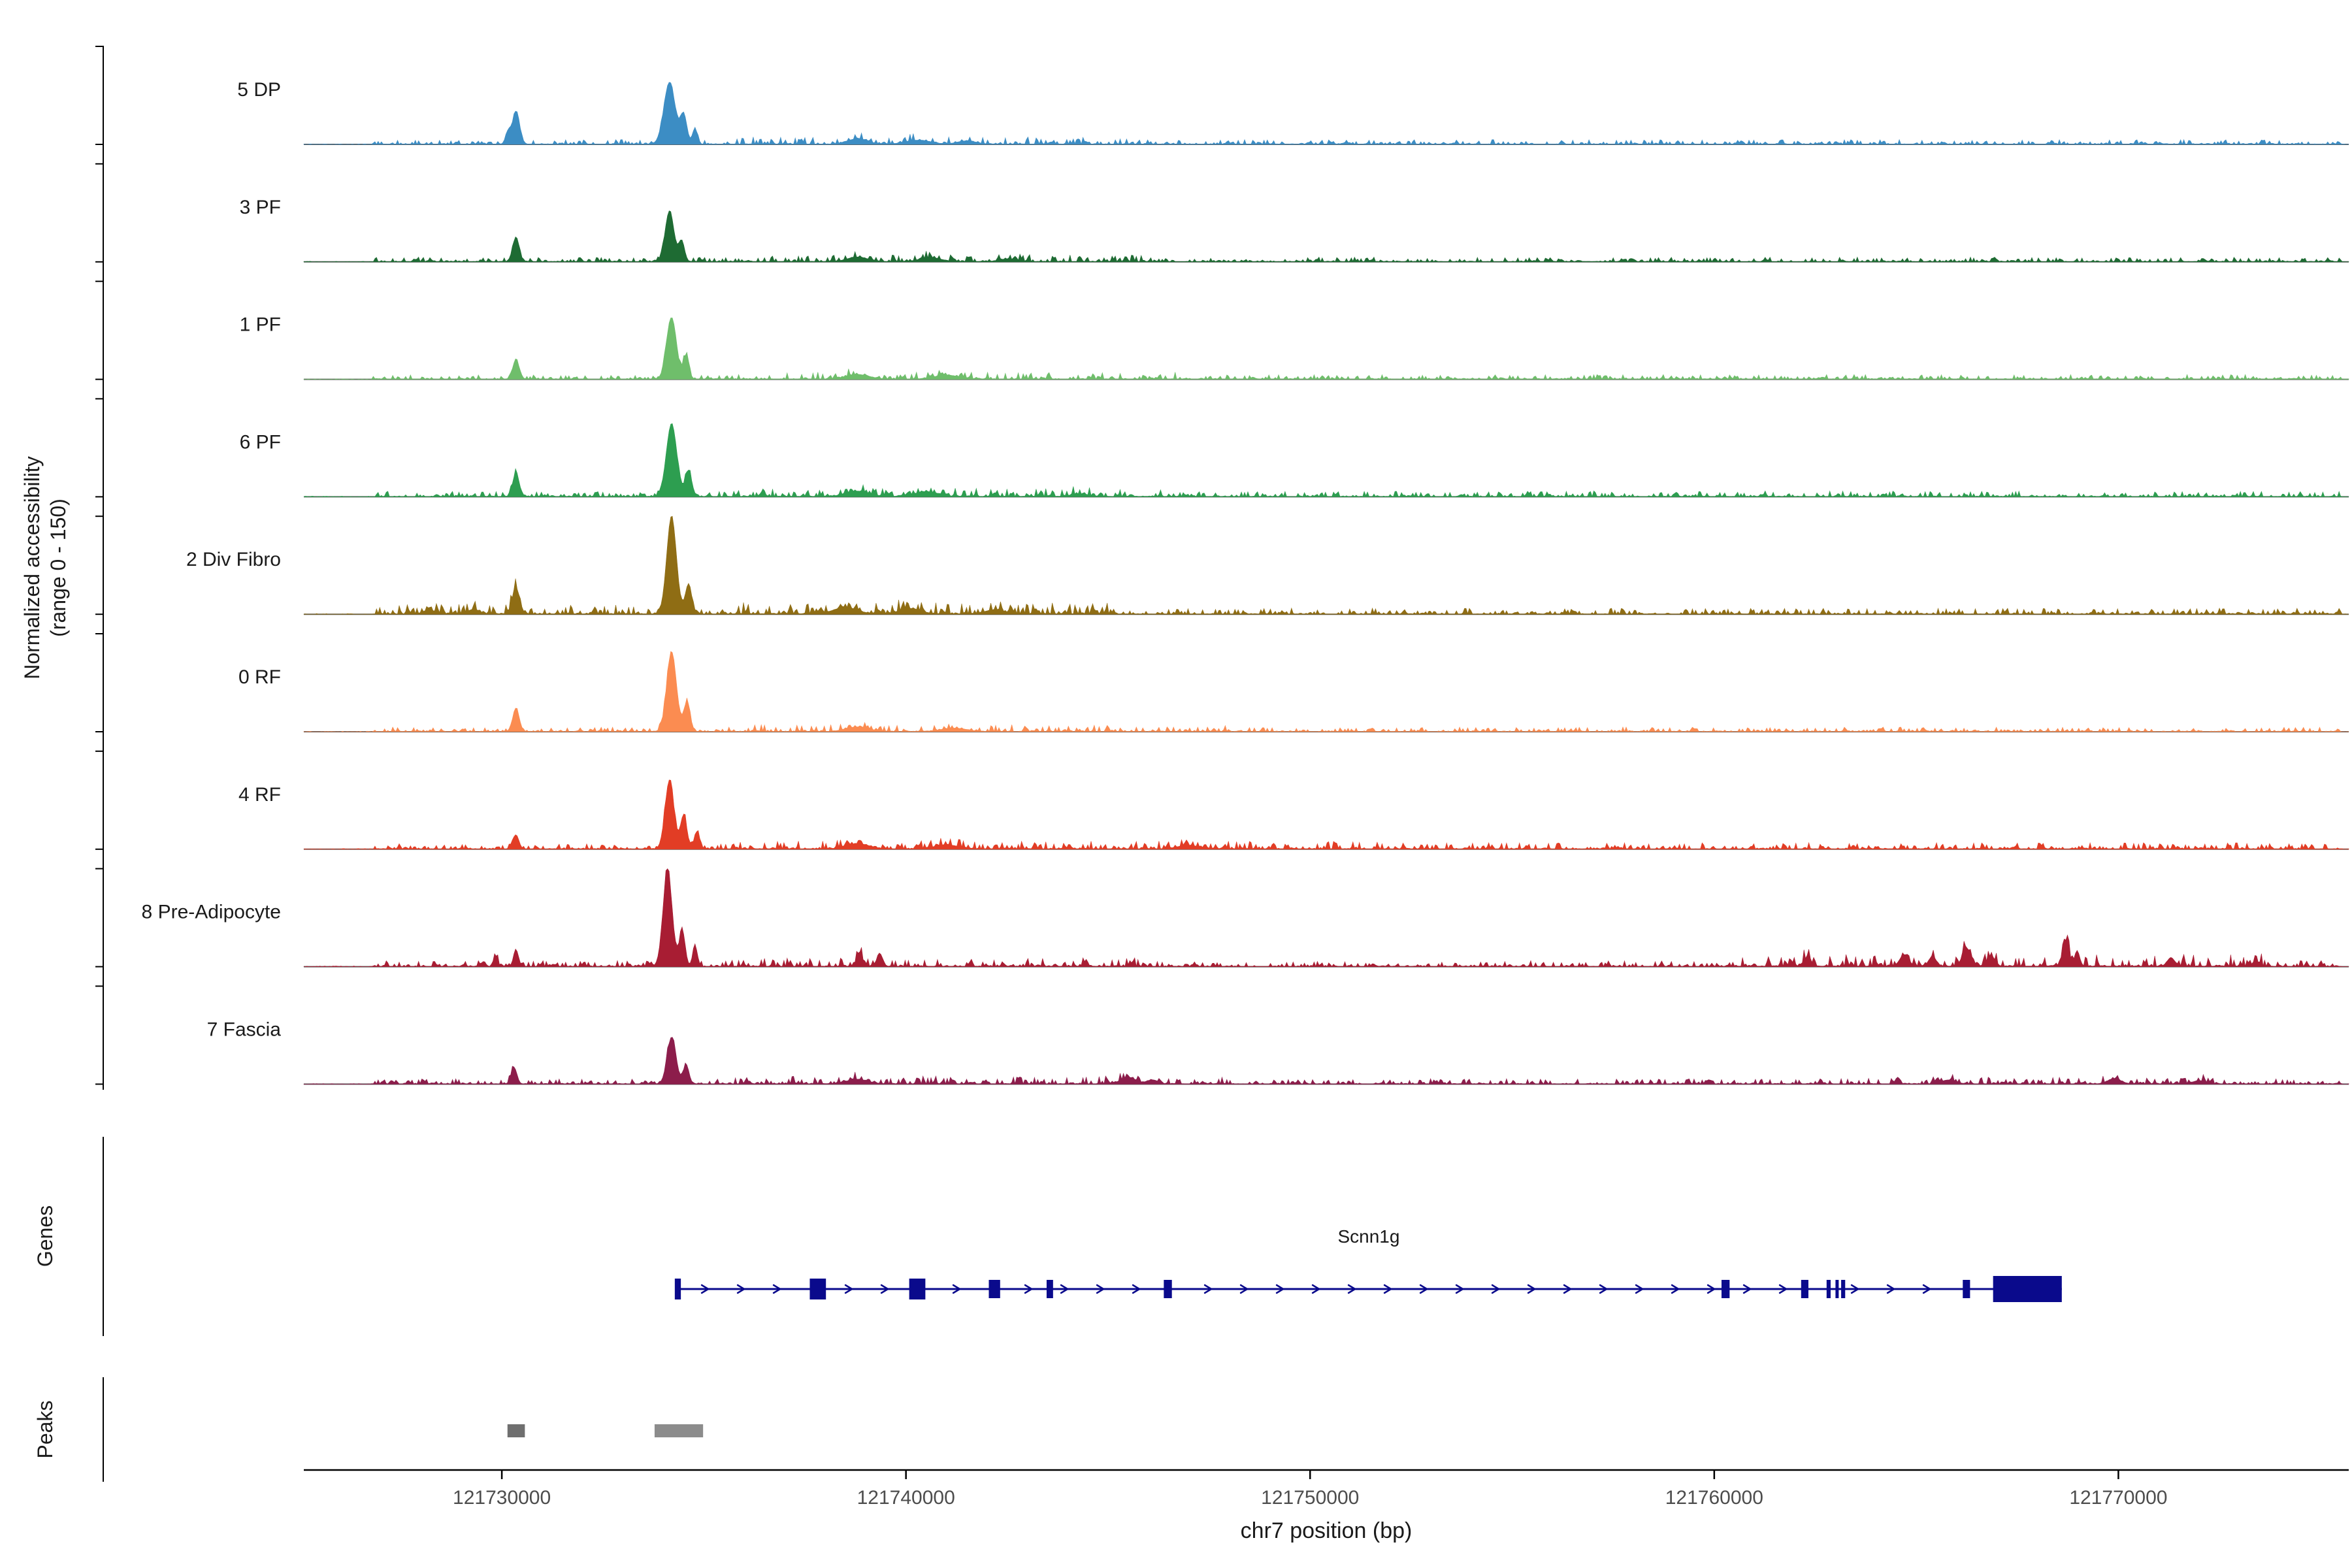 The width and height of the screenshot is (2352, 1568). I want to click on coverage-track-6-pf, so click(1326, 460).